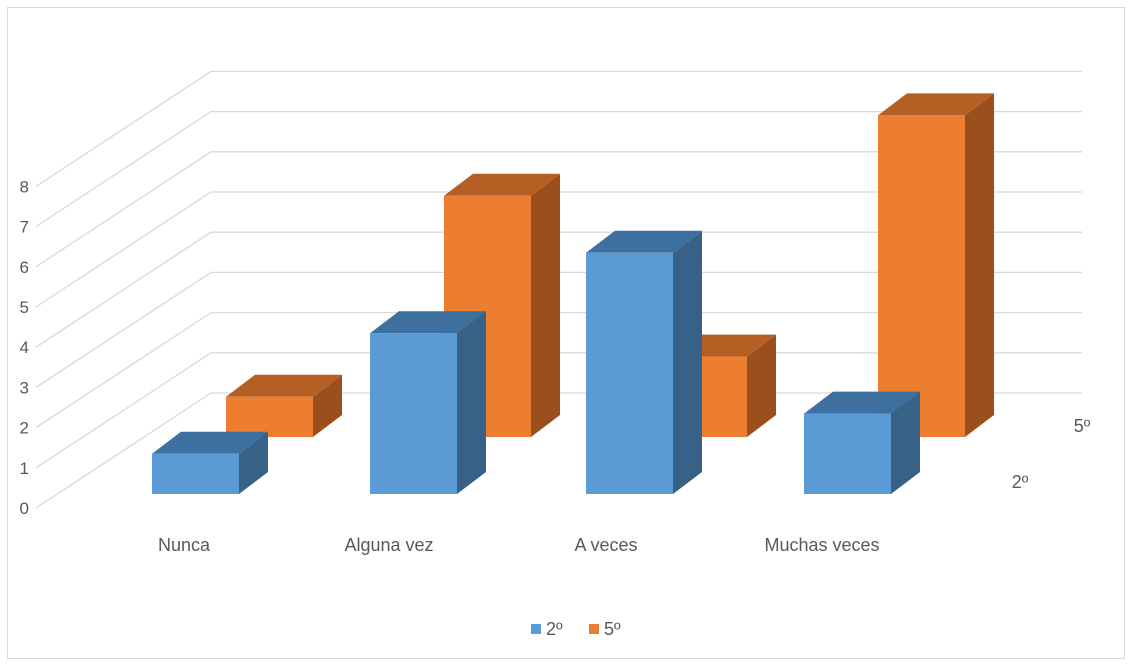  Describe the element at coordinates (24, 468) in the screenshot. I see `y-tick-label: 1` at that location.